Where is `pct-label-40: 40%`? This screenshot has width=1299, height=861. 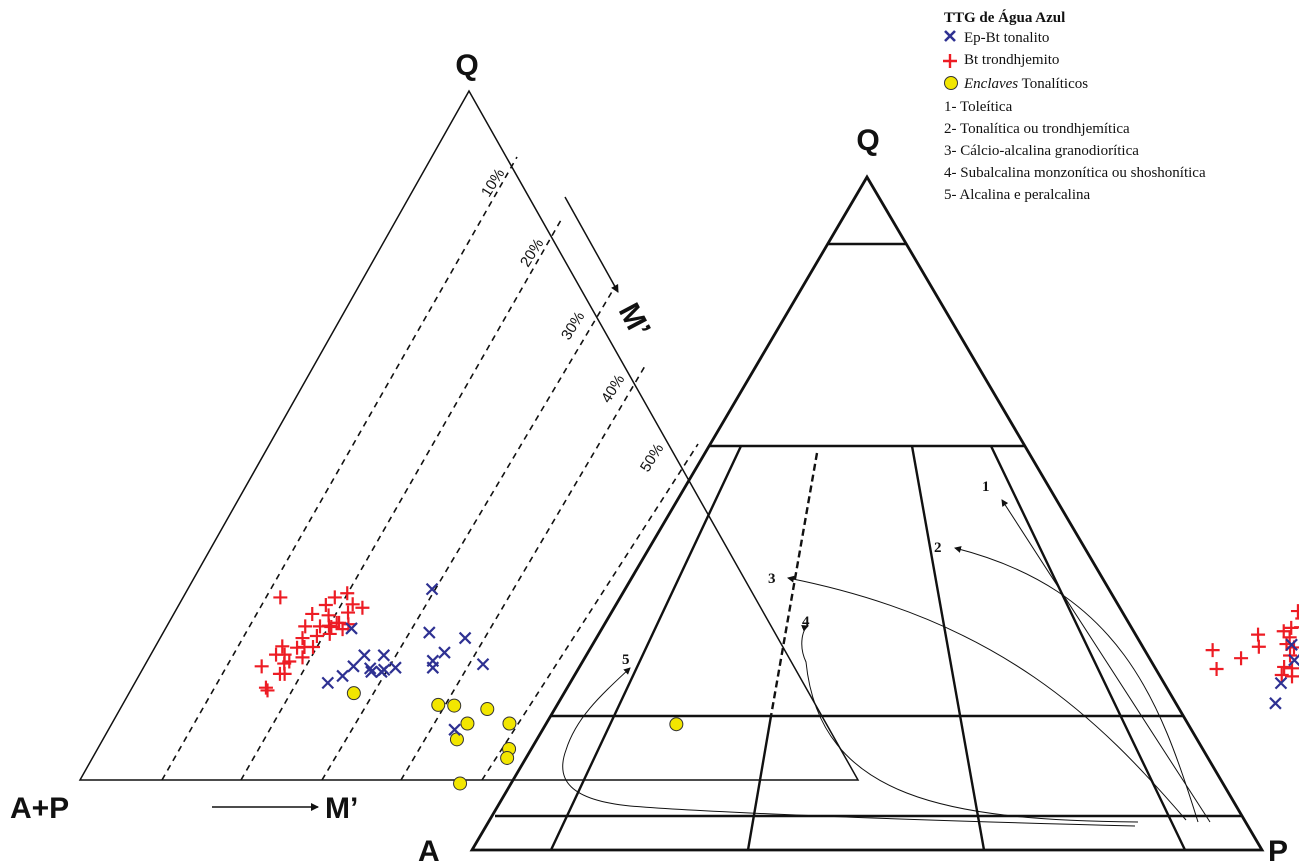 pct-label-40: 40% is located at coordinates (613, 389).